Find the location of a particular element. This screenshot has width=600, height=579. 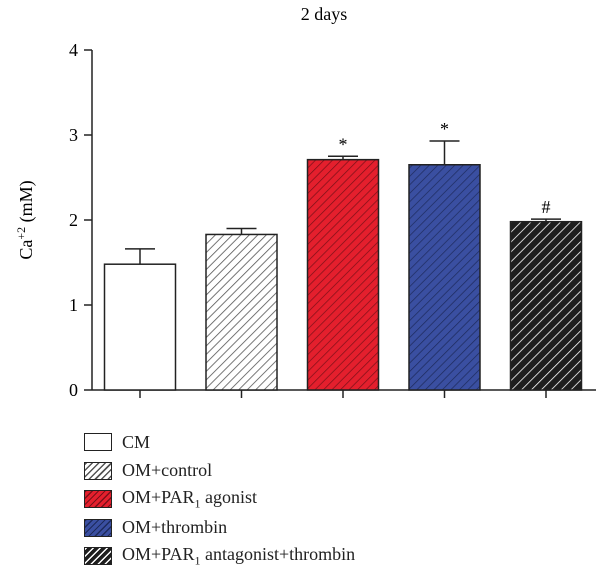

legend-item: CM is located at coordinates (219, 442).